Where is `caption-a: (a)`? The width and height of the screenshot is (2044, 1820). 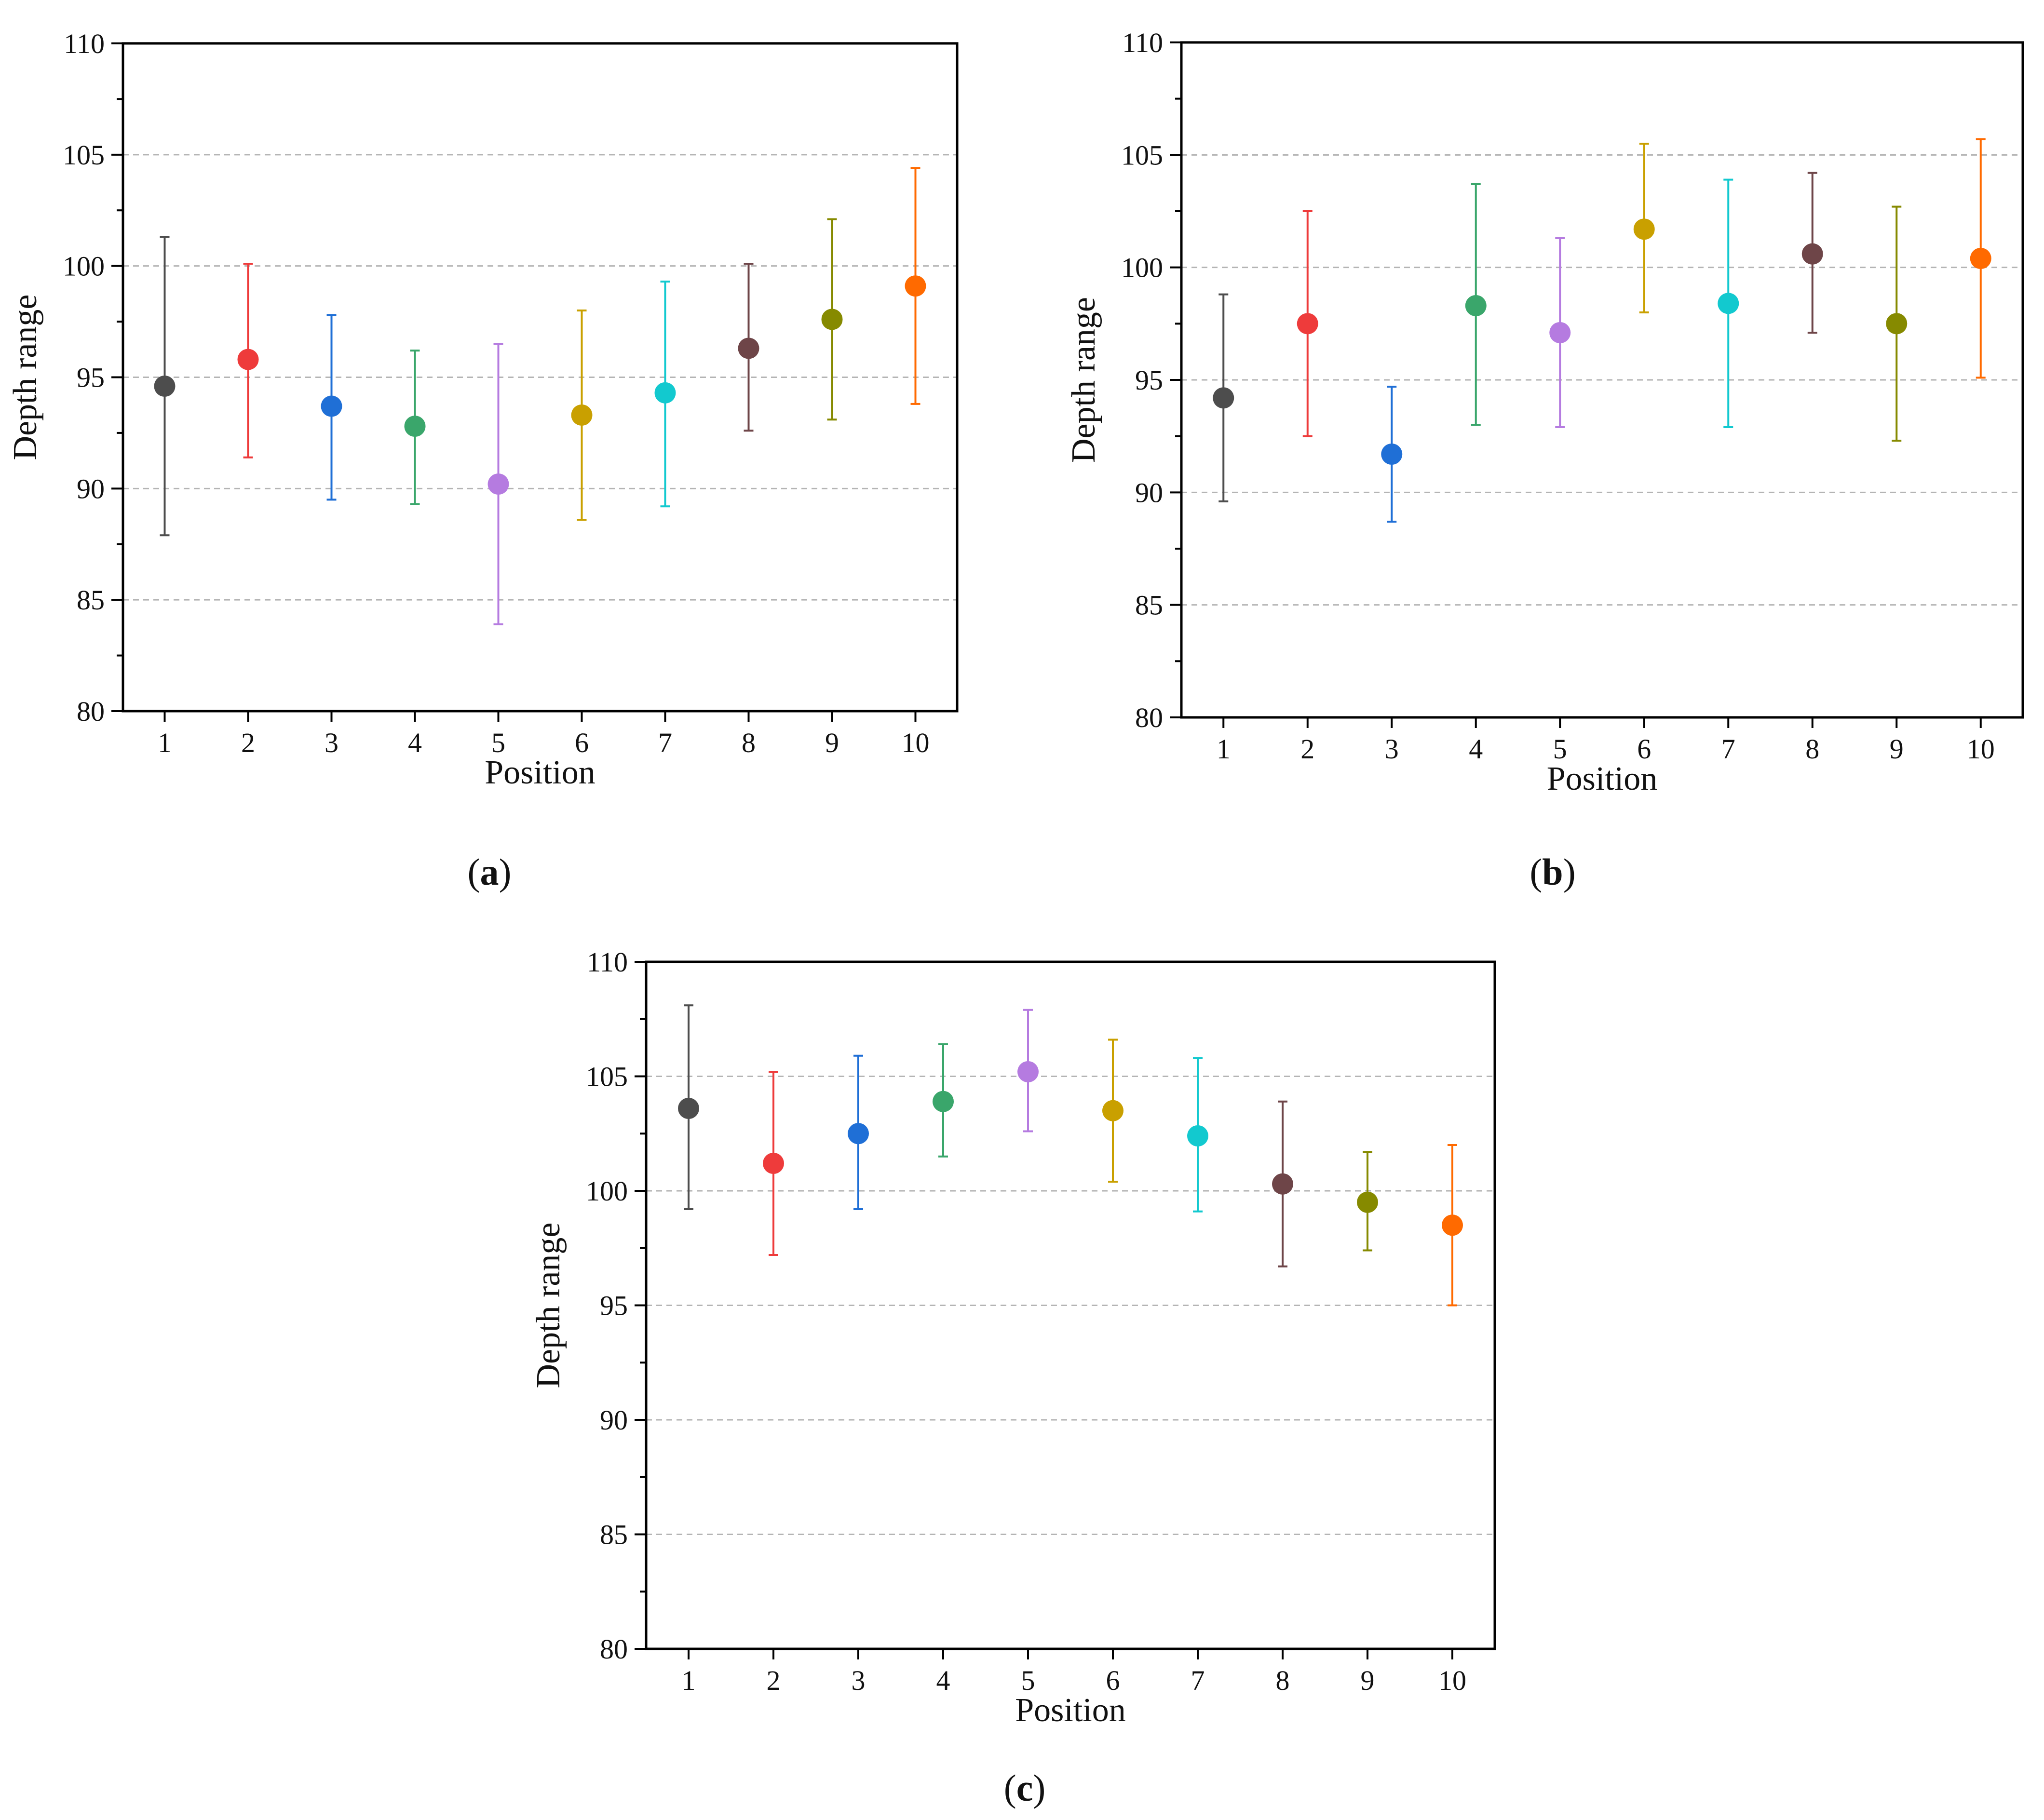
caption-a: (a) is located at coordinates (490, 872).